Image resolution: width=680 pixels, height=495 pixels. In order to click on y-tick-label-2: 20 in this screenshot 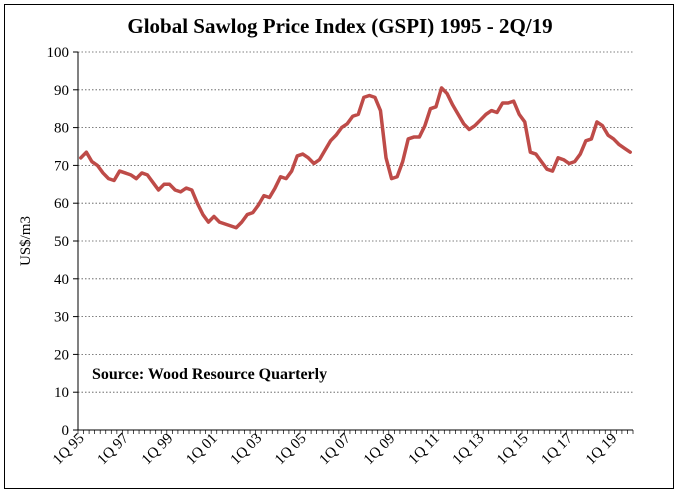, I will do `click(61, 355)`.